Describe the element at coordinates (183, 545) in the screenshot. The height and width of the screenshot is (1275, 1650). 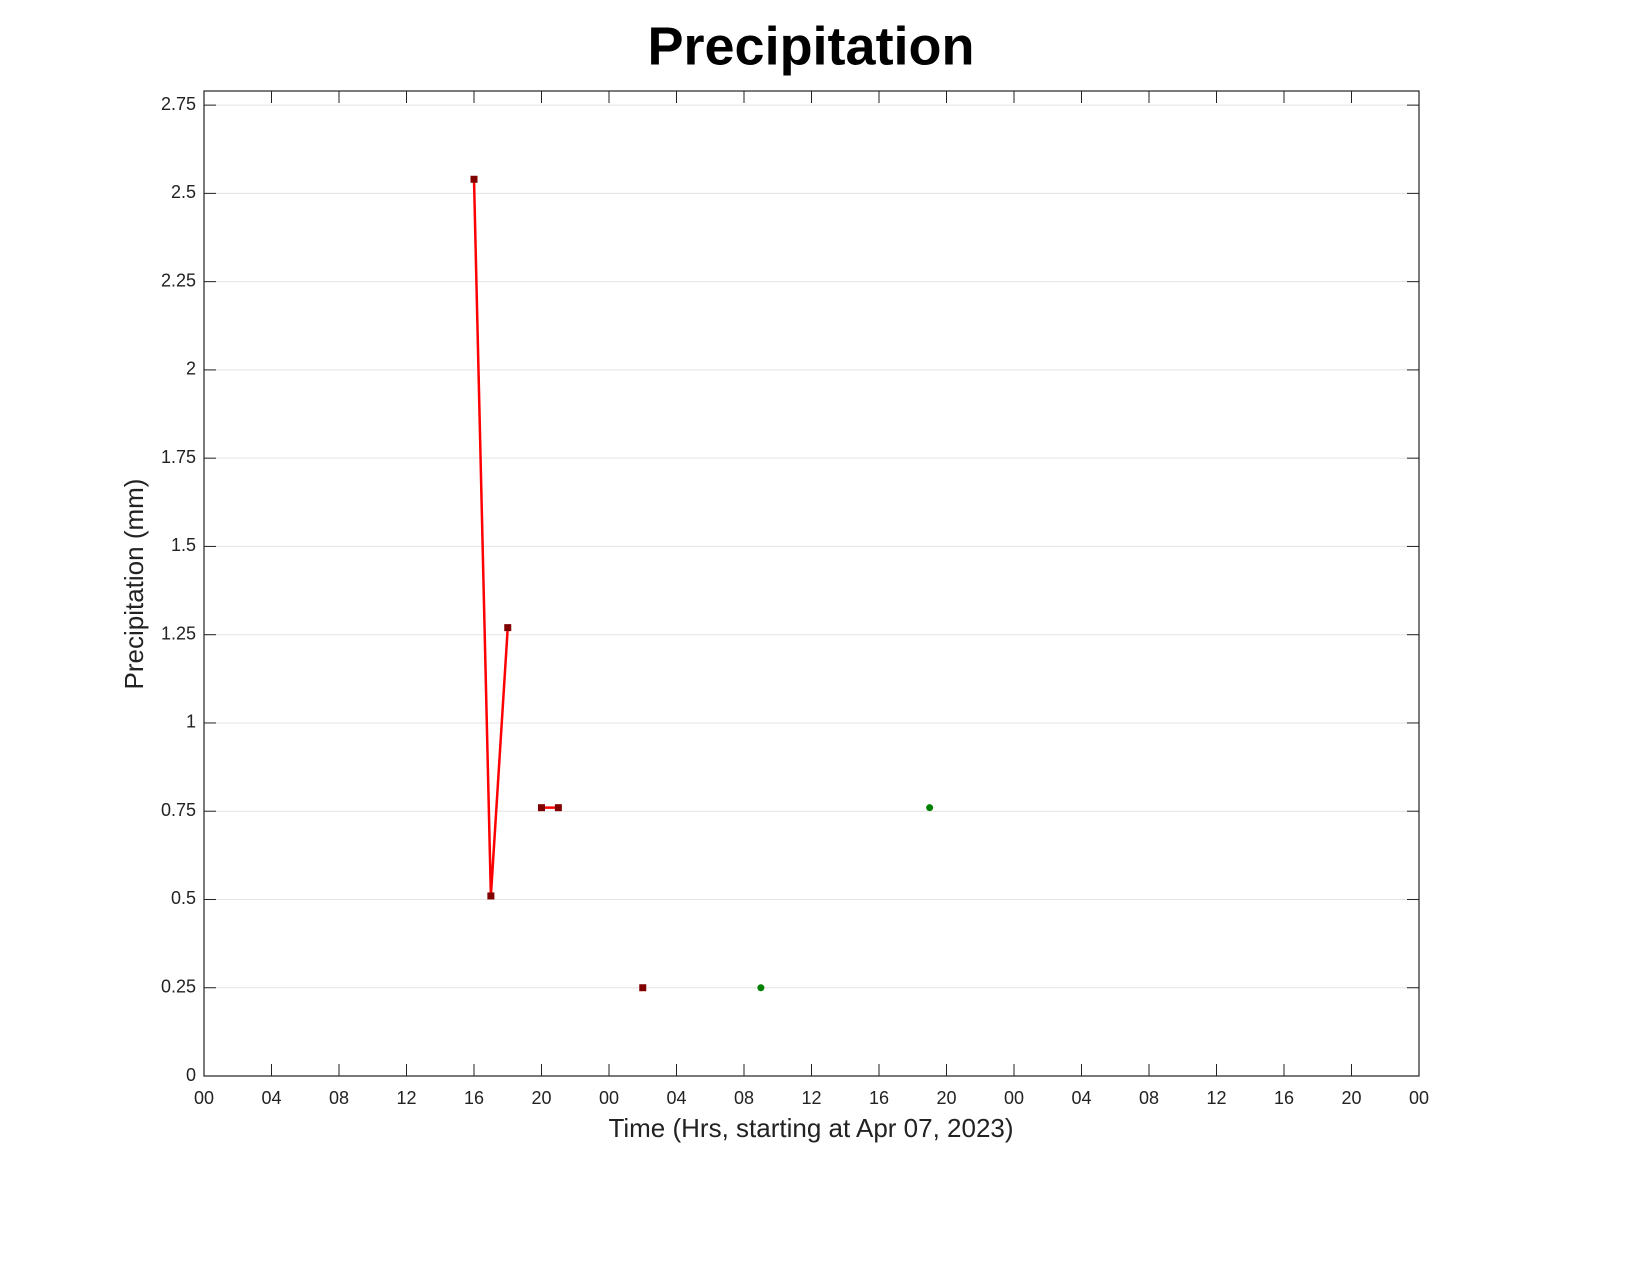
I see `y-tick-label: 1.5` at that location.